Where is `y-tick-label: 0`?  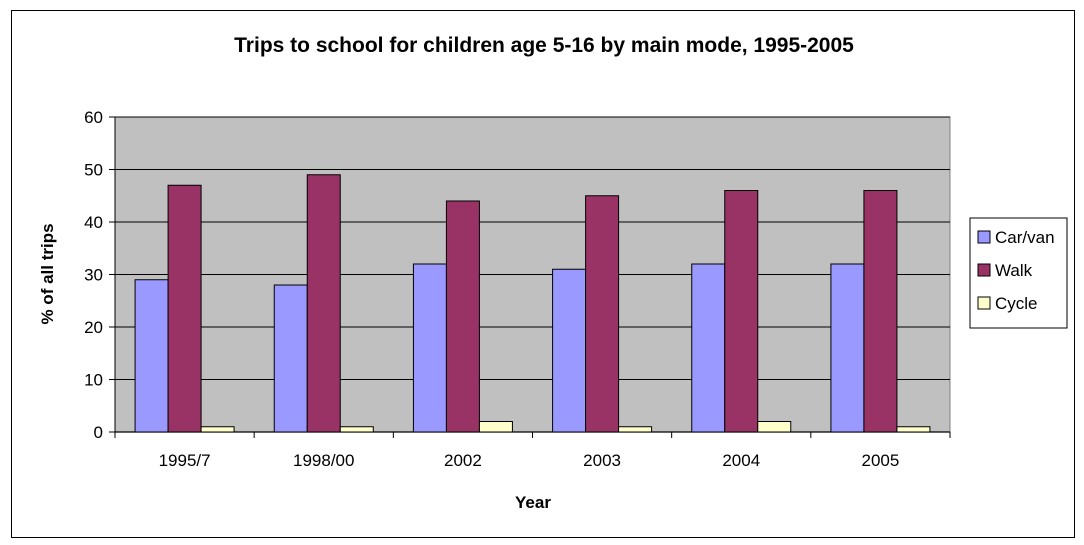
y-tick-label: 0 is located at coordinates (98, 432).